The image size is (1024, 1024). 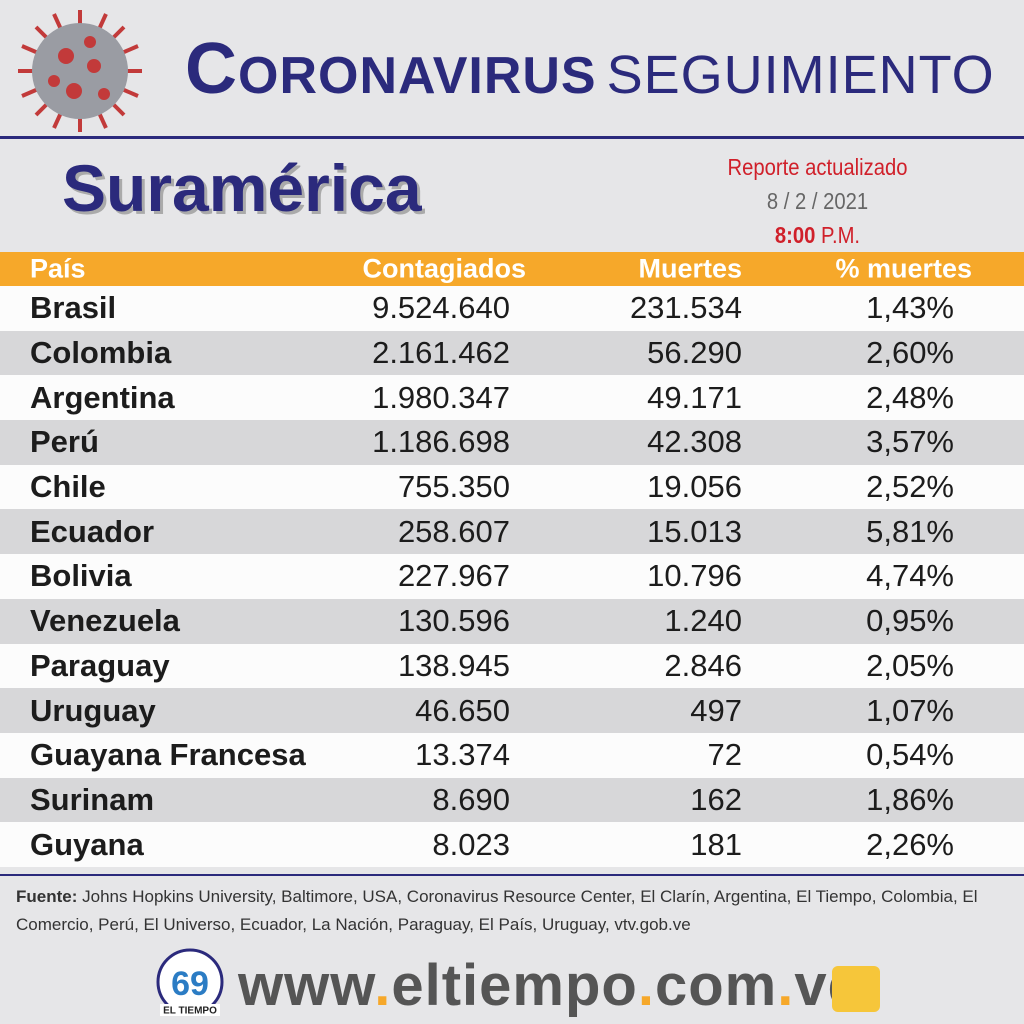 I want to click on report-date: 8 / 2 / 2021, so click(x=817, y=201).